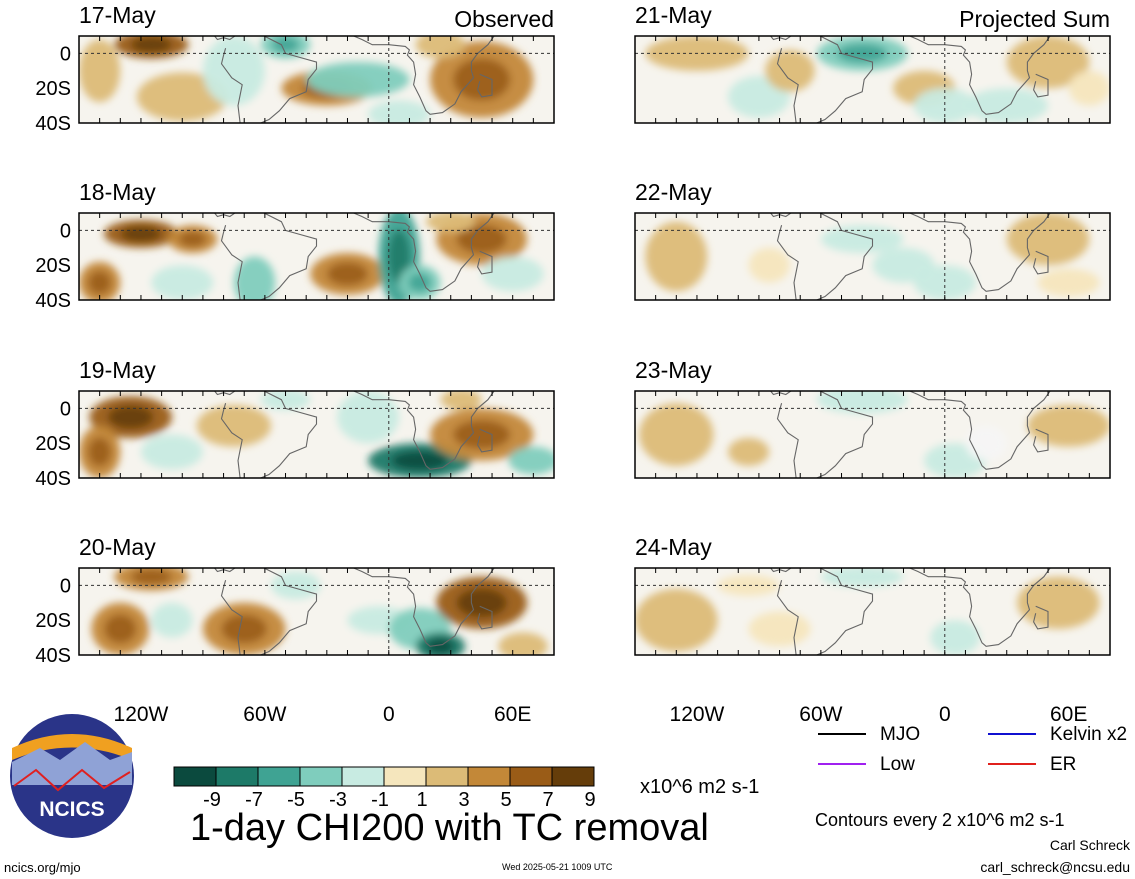  I want to click on colorbar-tick: -3, so click(338, 800).